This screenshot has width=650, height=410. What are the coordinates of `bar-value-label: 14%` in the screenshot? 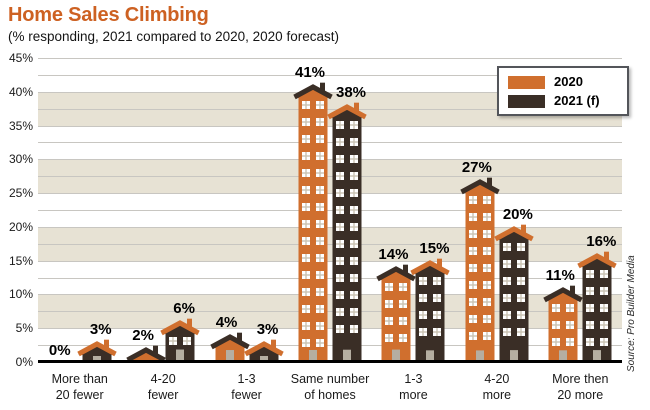 It's located at (393, 255).